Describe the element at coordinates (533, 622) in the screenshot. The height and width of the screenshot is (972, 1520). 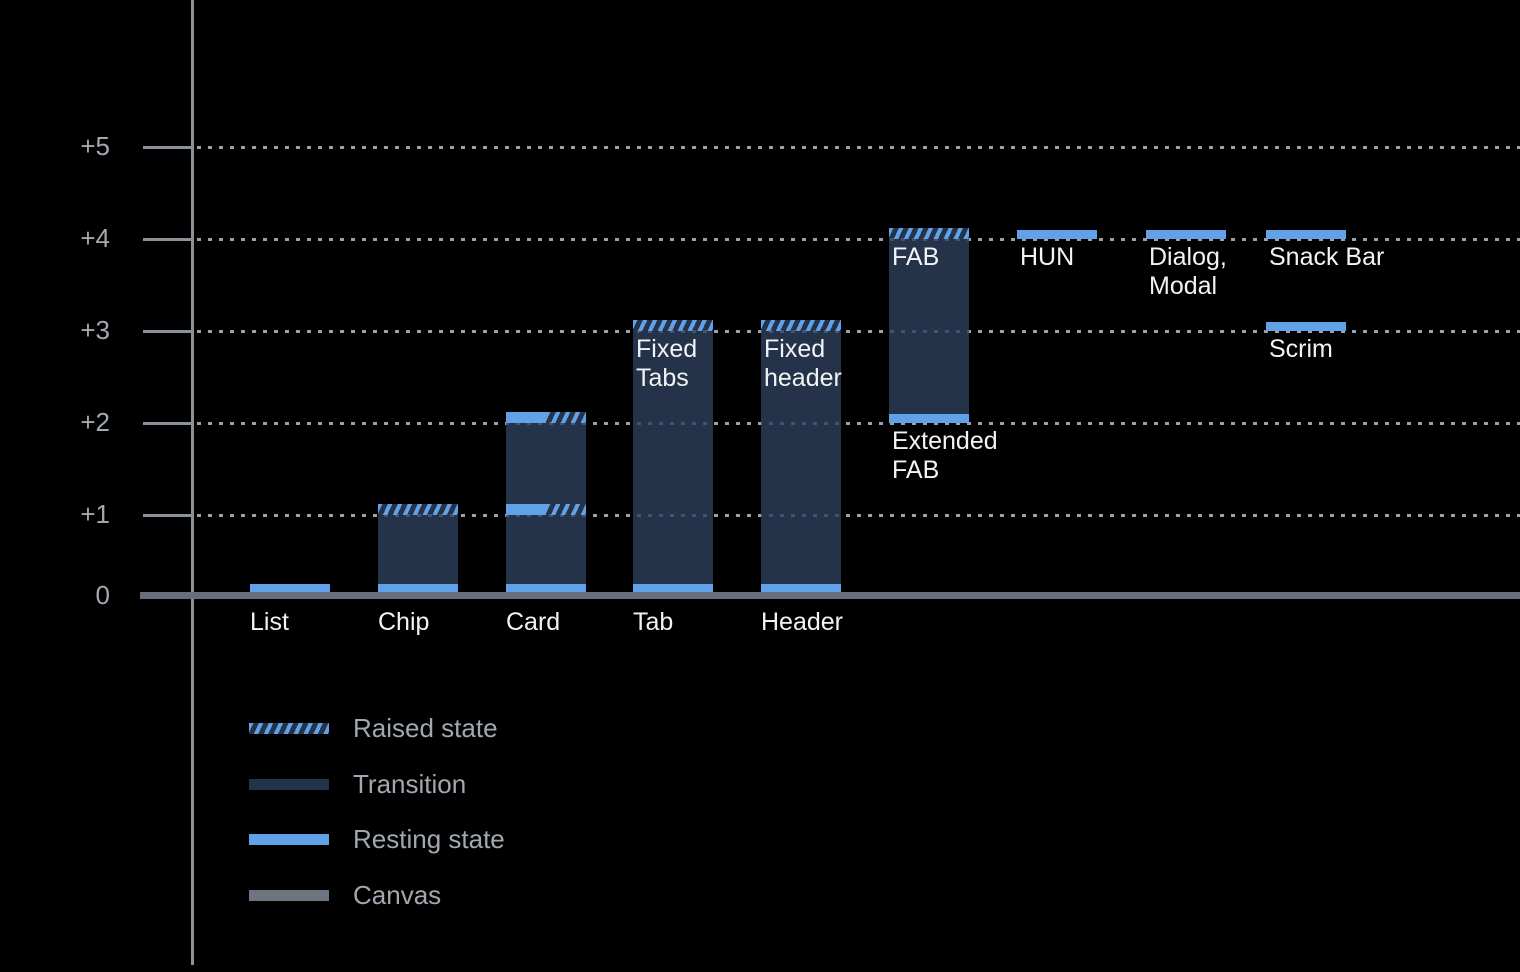
I see `label-card: Card` at that location.